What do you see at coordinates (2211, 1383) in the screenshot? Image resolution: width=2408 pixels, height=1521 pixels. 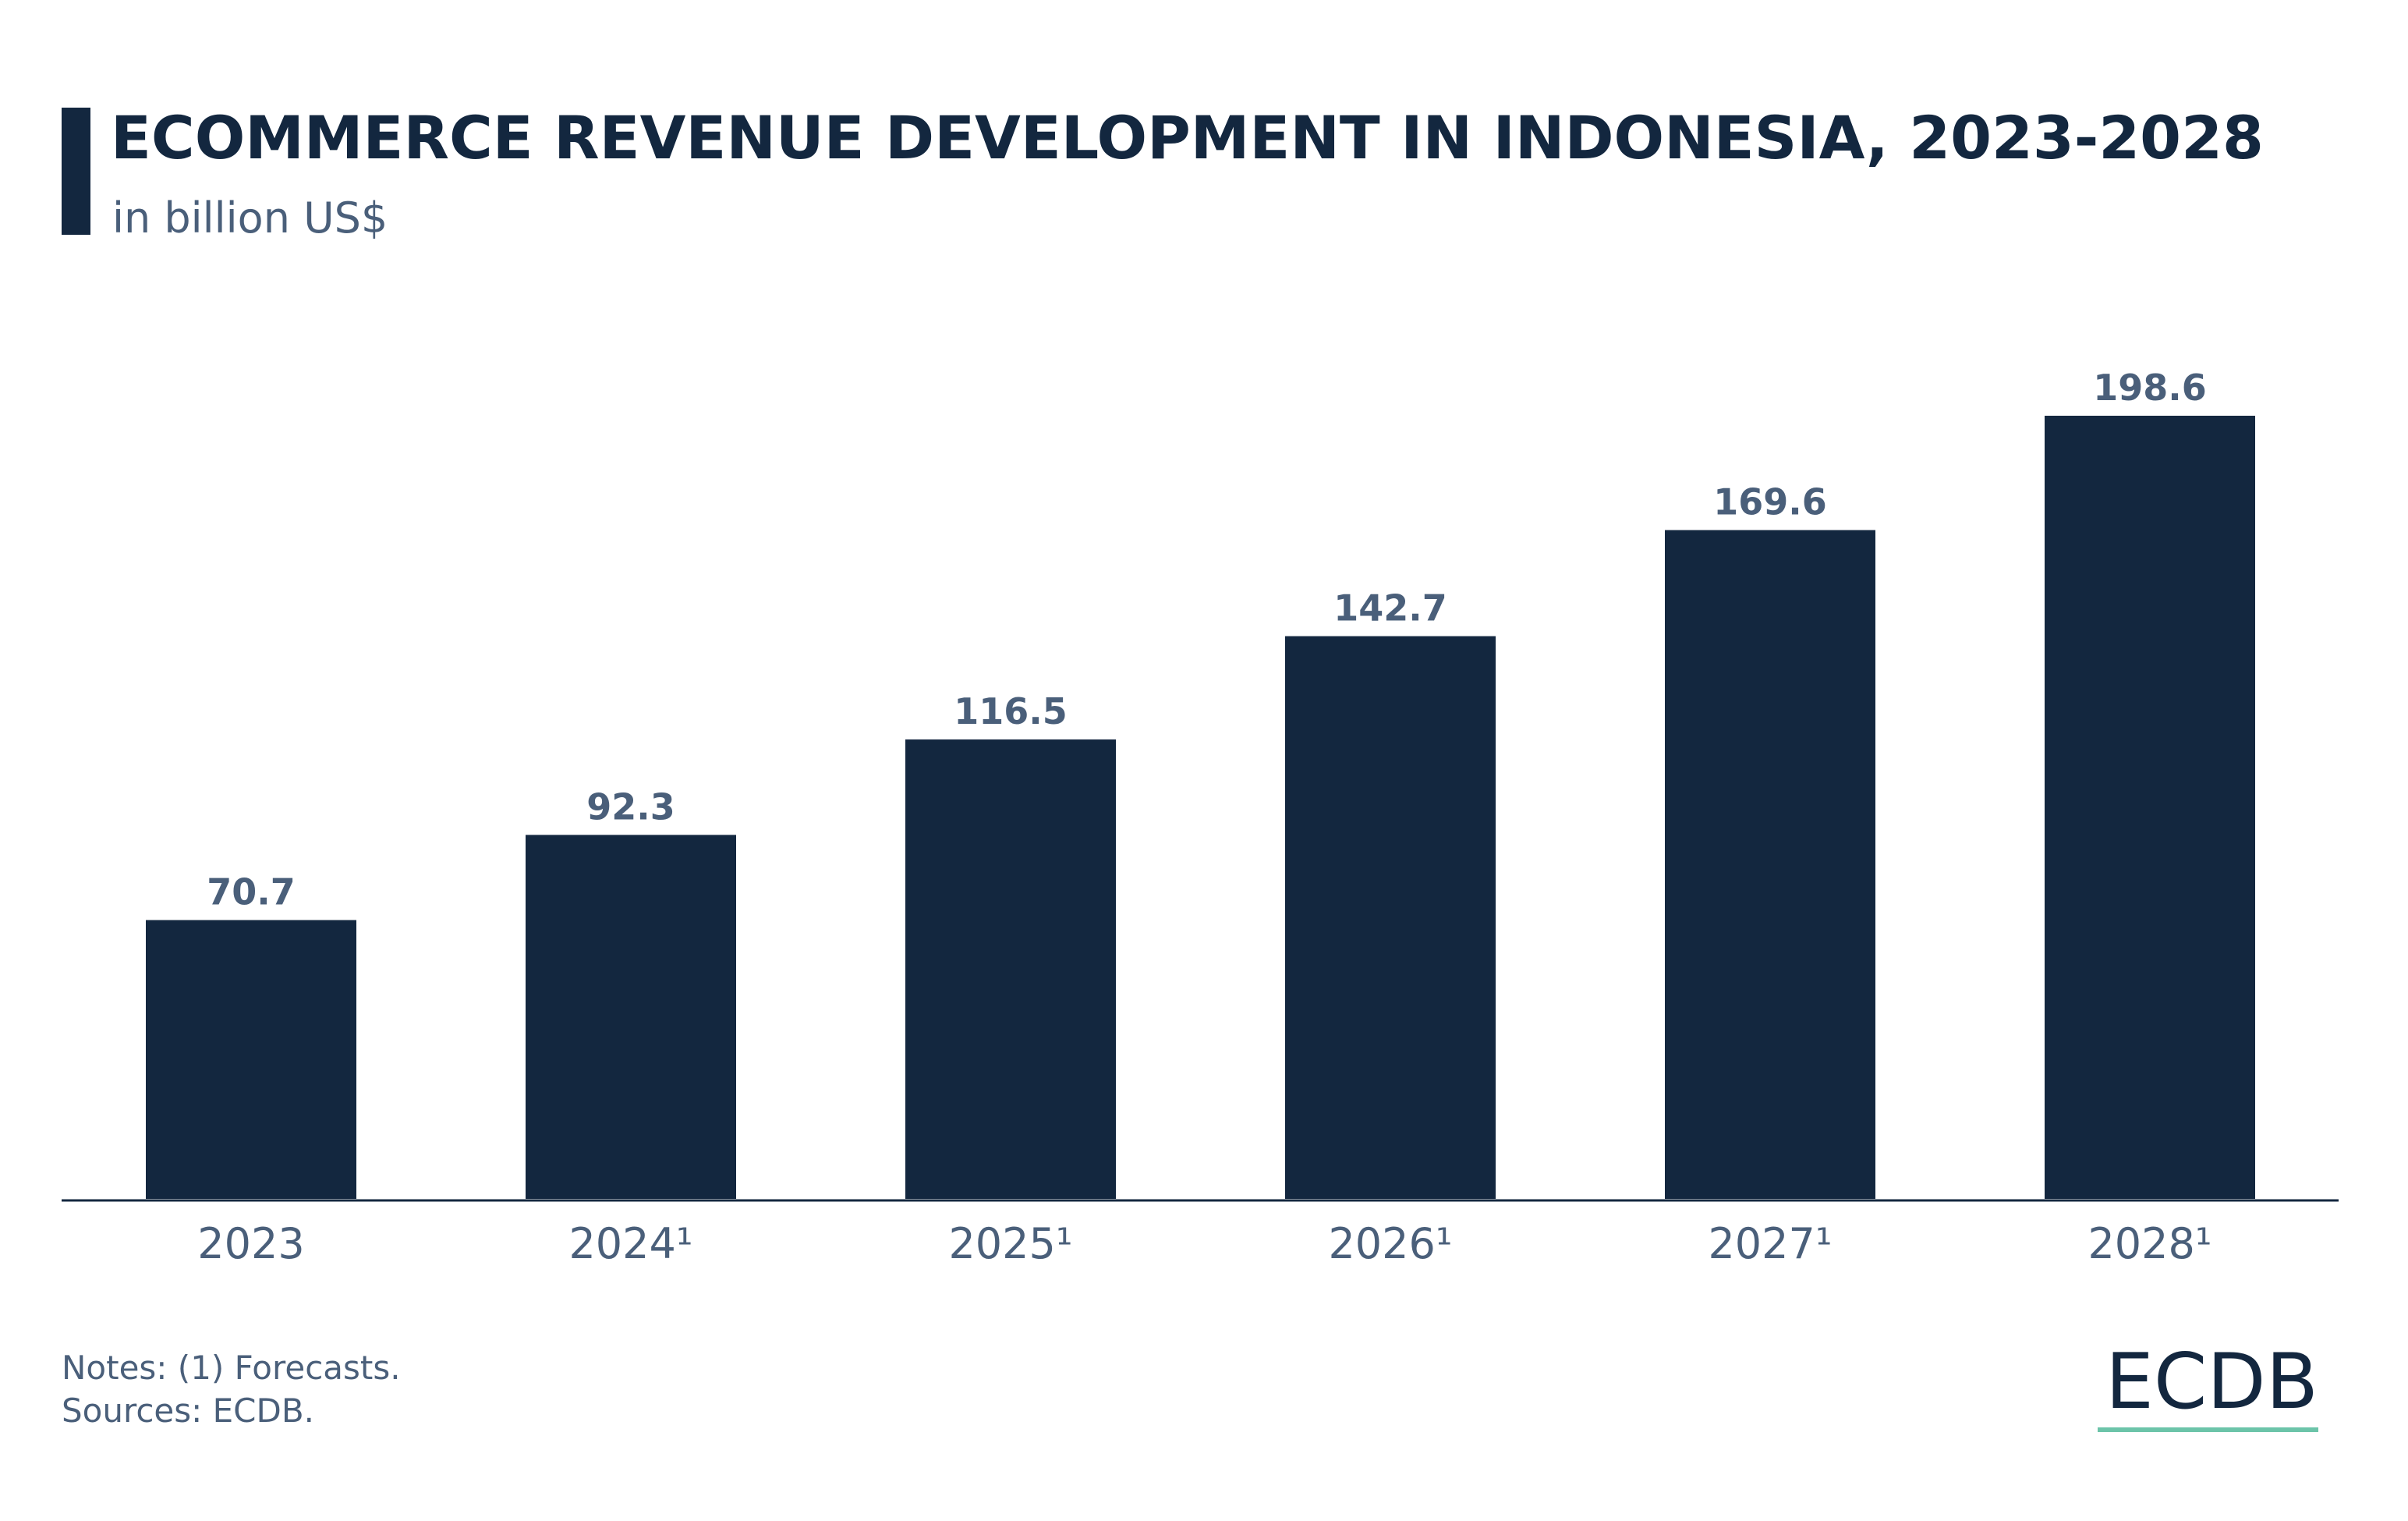 I see `logo: ECDB` at bounding box center [2211, 1383].